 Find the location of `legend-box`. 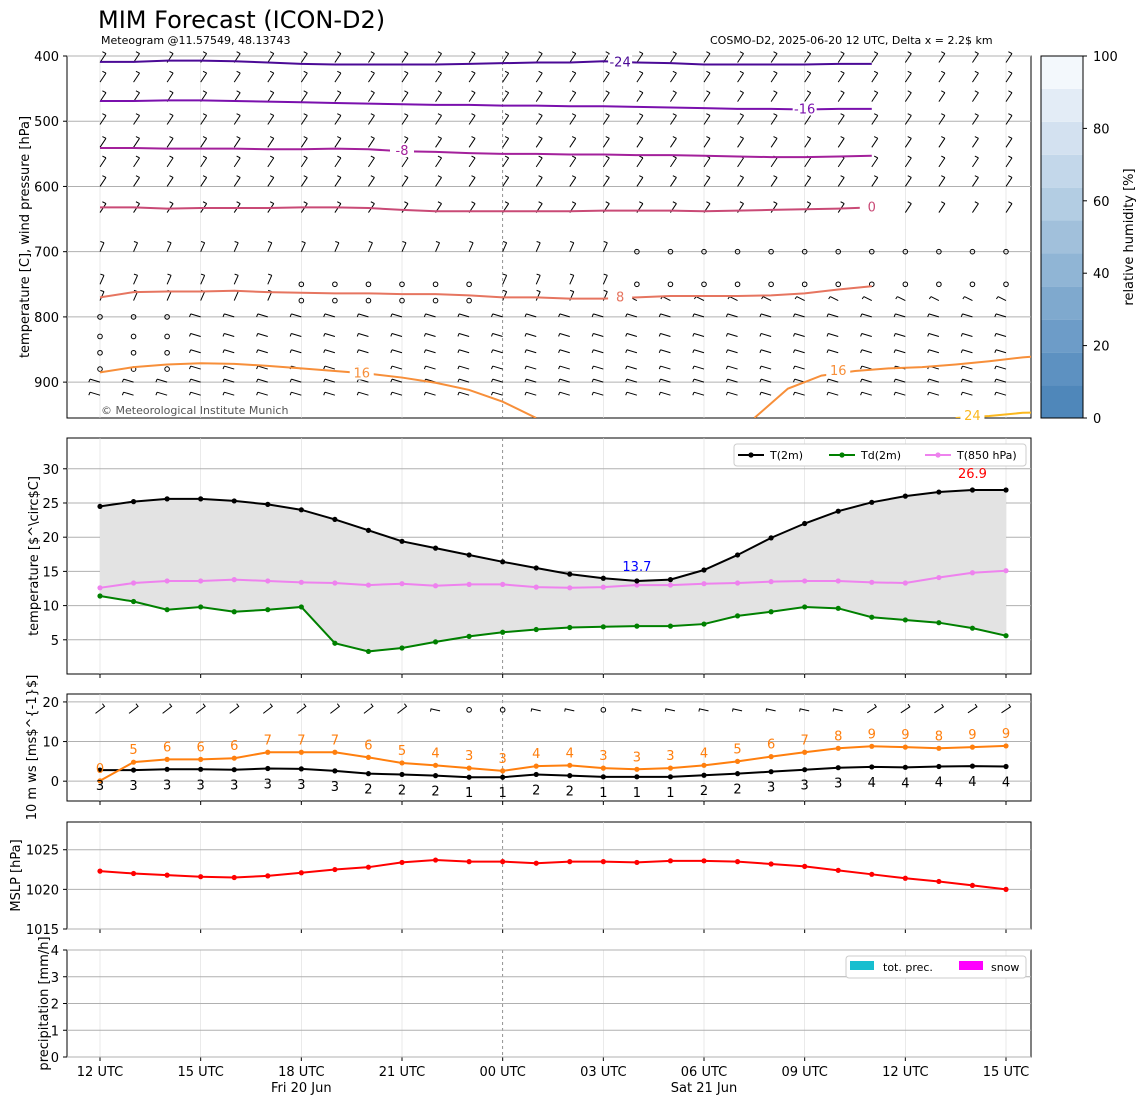

legend-box is located at coordinates (880, 455).